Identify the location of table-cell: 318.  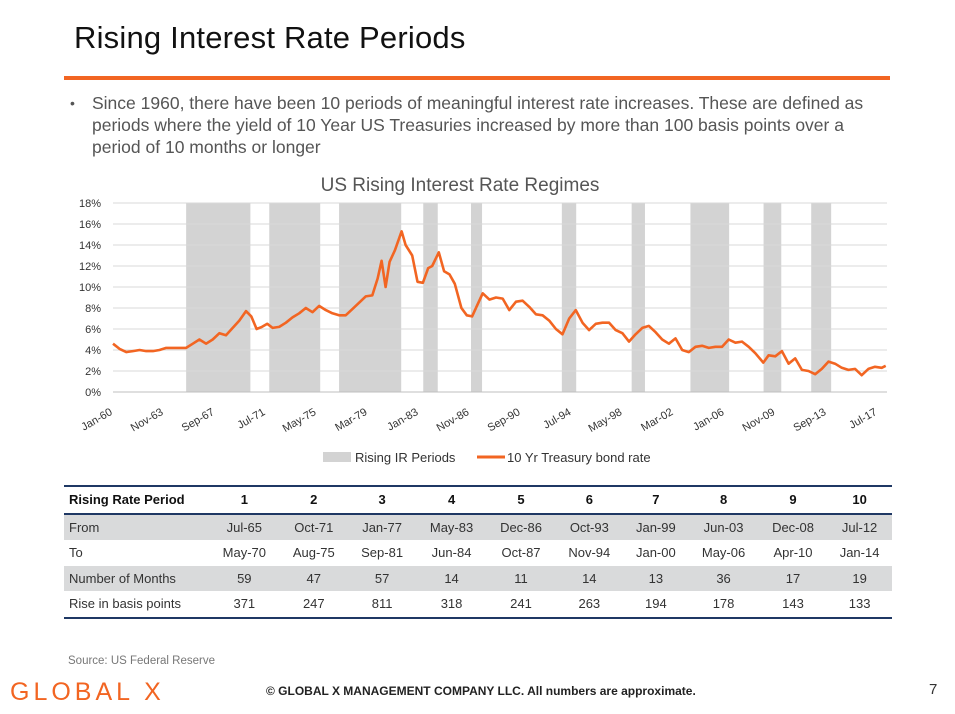
(451, 604).